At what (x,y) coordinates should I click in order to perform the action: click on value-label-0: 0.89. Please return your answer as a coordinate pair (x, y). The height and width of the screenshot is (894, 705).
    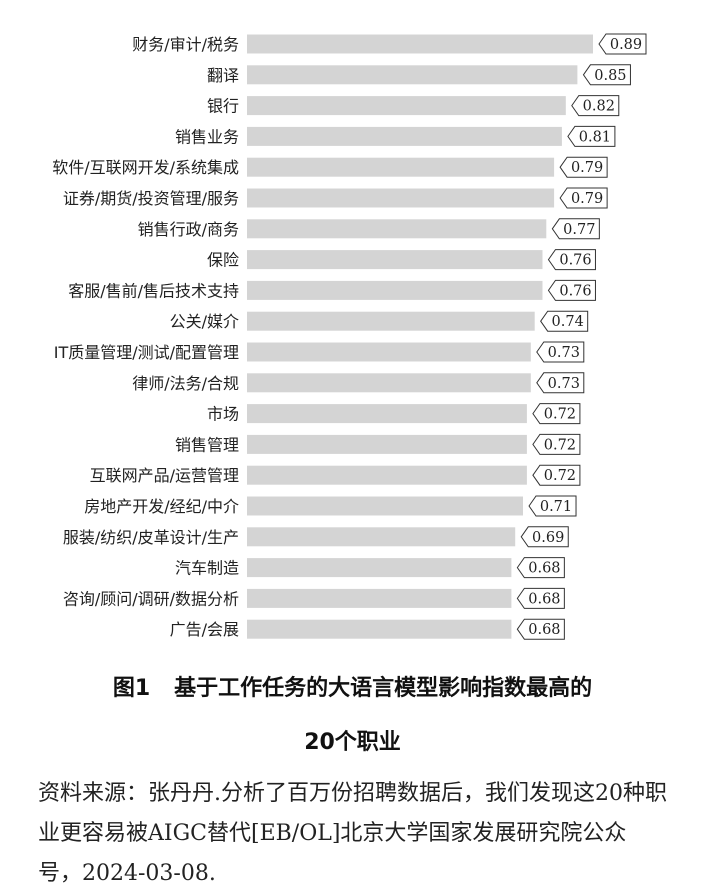
    Looking at the image, I should click on (626, 45).